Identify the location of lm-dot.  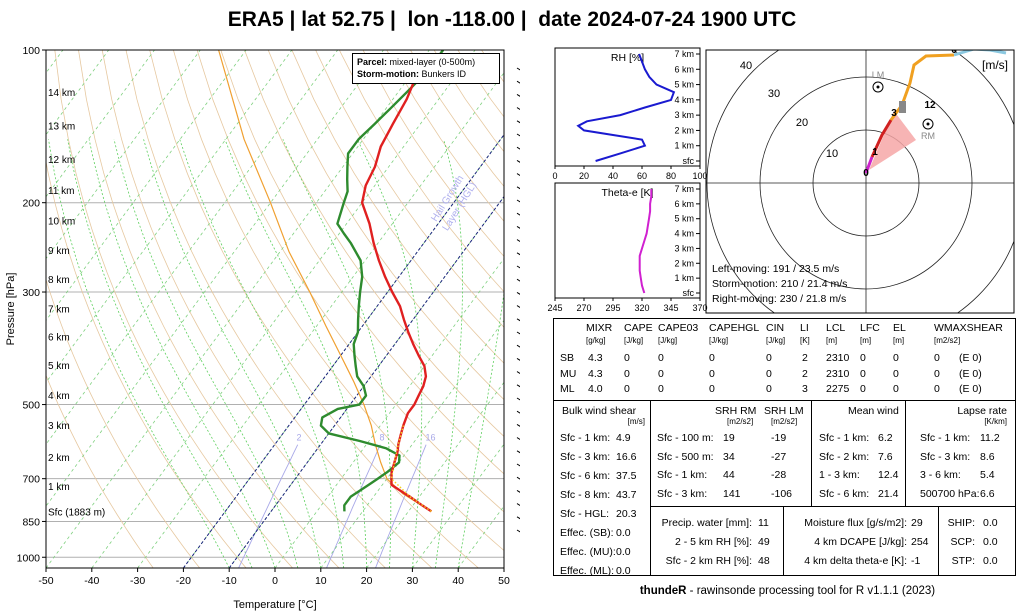
(878, 87).